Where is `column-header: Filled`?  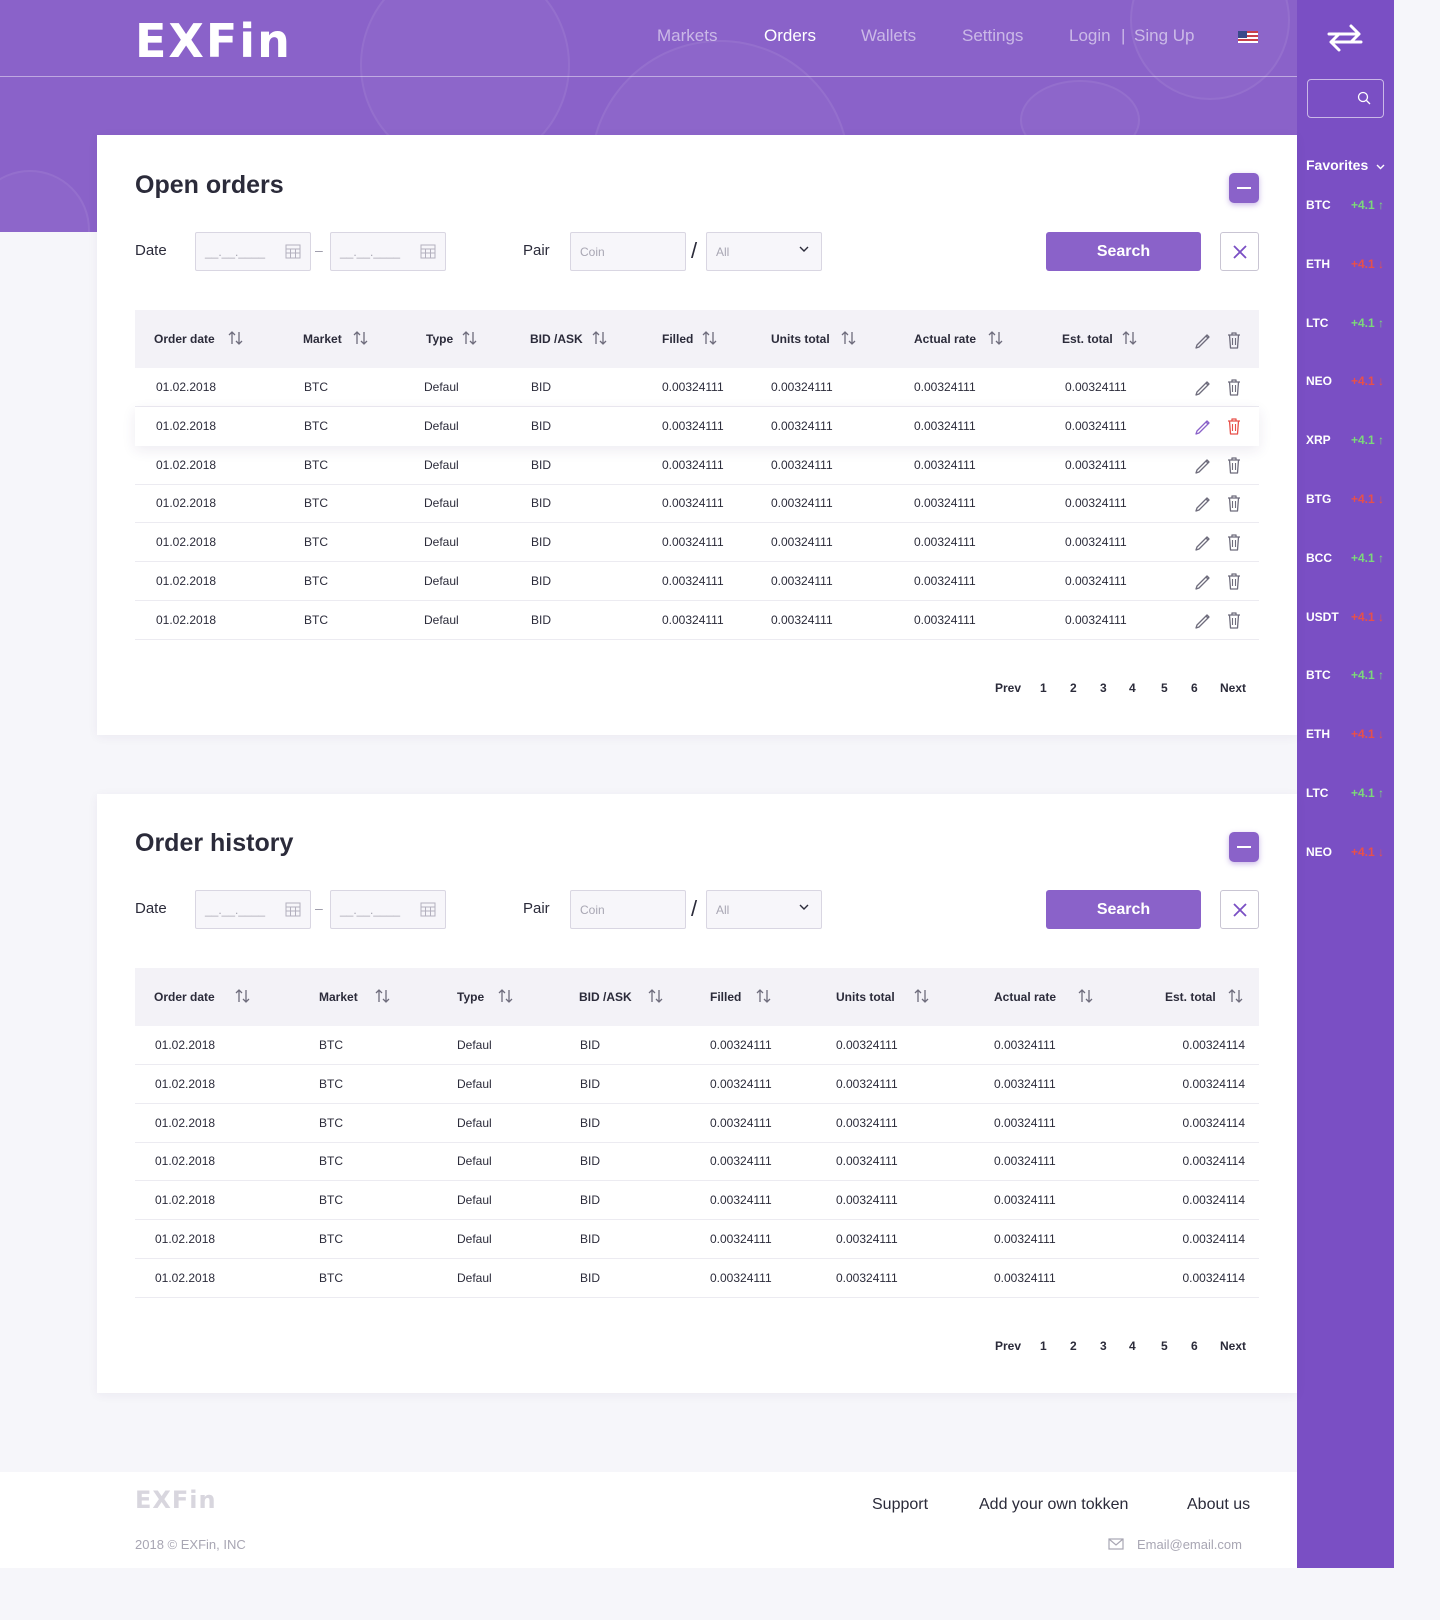 column-header: Filled is located at coordinates (726, 997).